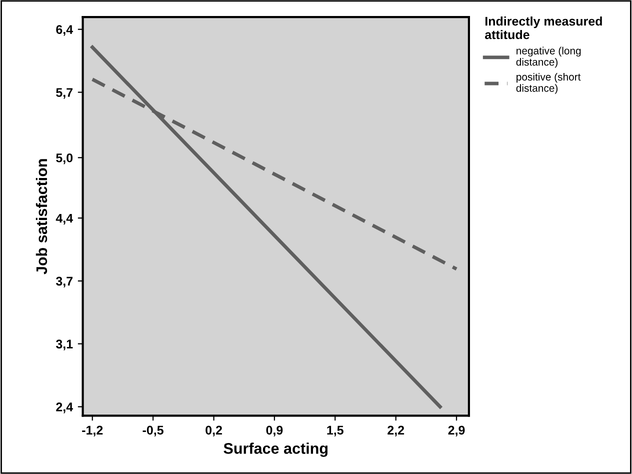 This screenshot has height=474, width=632. Describe the element at coordinates (548, 57) in the screenshot. I see `legend-label: negative (long distance)` at that location.